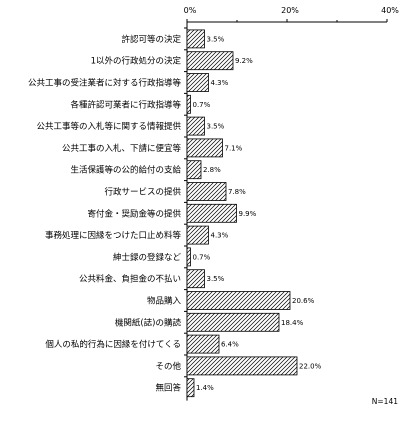 The width and height of the screenshot is (408, 425). What do you see at coordinates (237, 192) in the screenshot?
I see `value-label: 7.8%` at bounding box center [237, 192].